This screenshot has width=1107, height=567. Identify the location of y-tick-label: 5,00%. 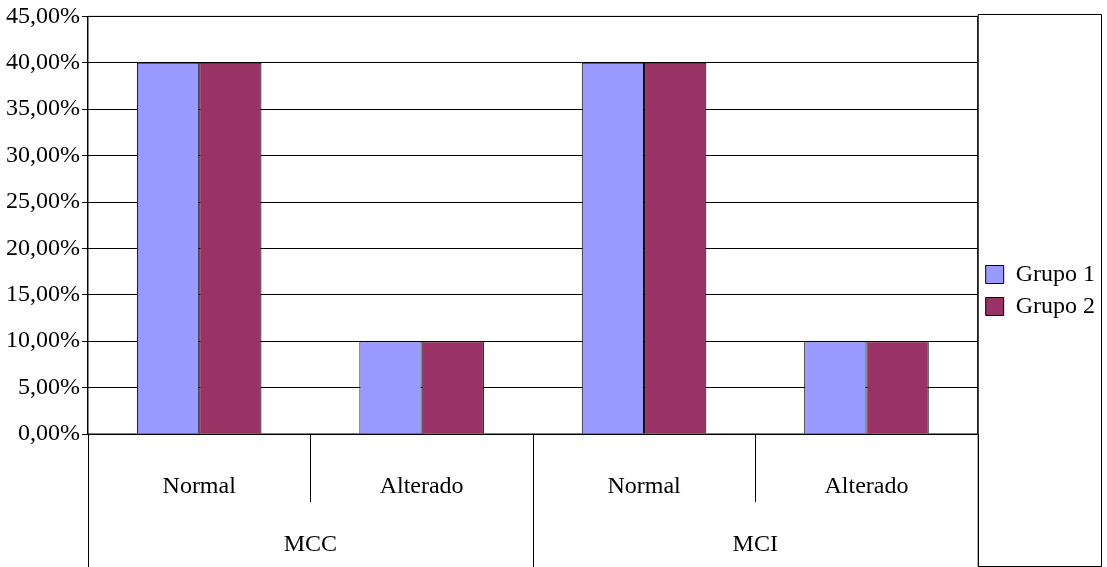
(48, 385).